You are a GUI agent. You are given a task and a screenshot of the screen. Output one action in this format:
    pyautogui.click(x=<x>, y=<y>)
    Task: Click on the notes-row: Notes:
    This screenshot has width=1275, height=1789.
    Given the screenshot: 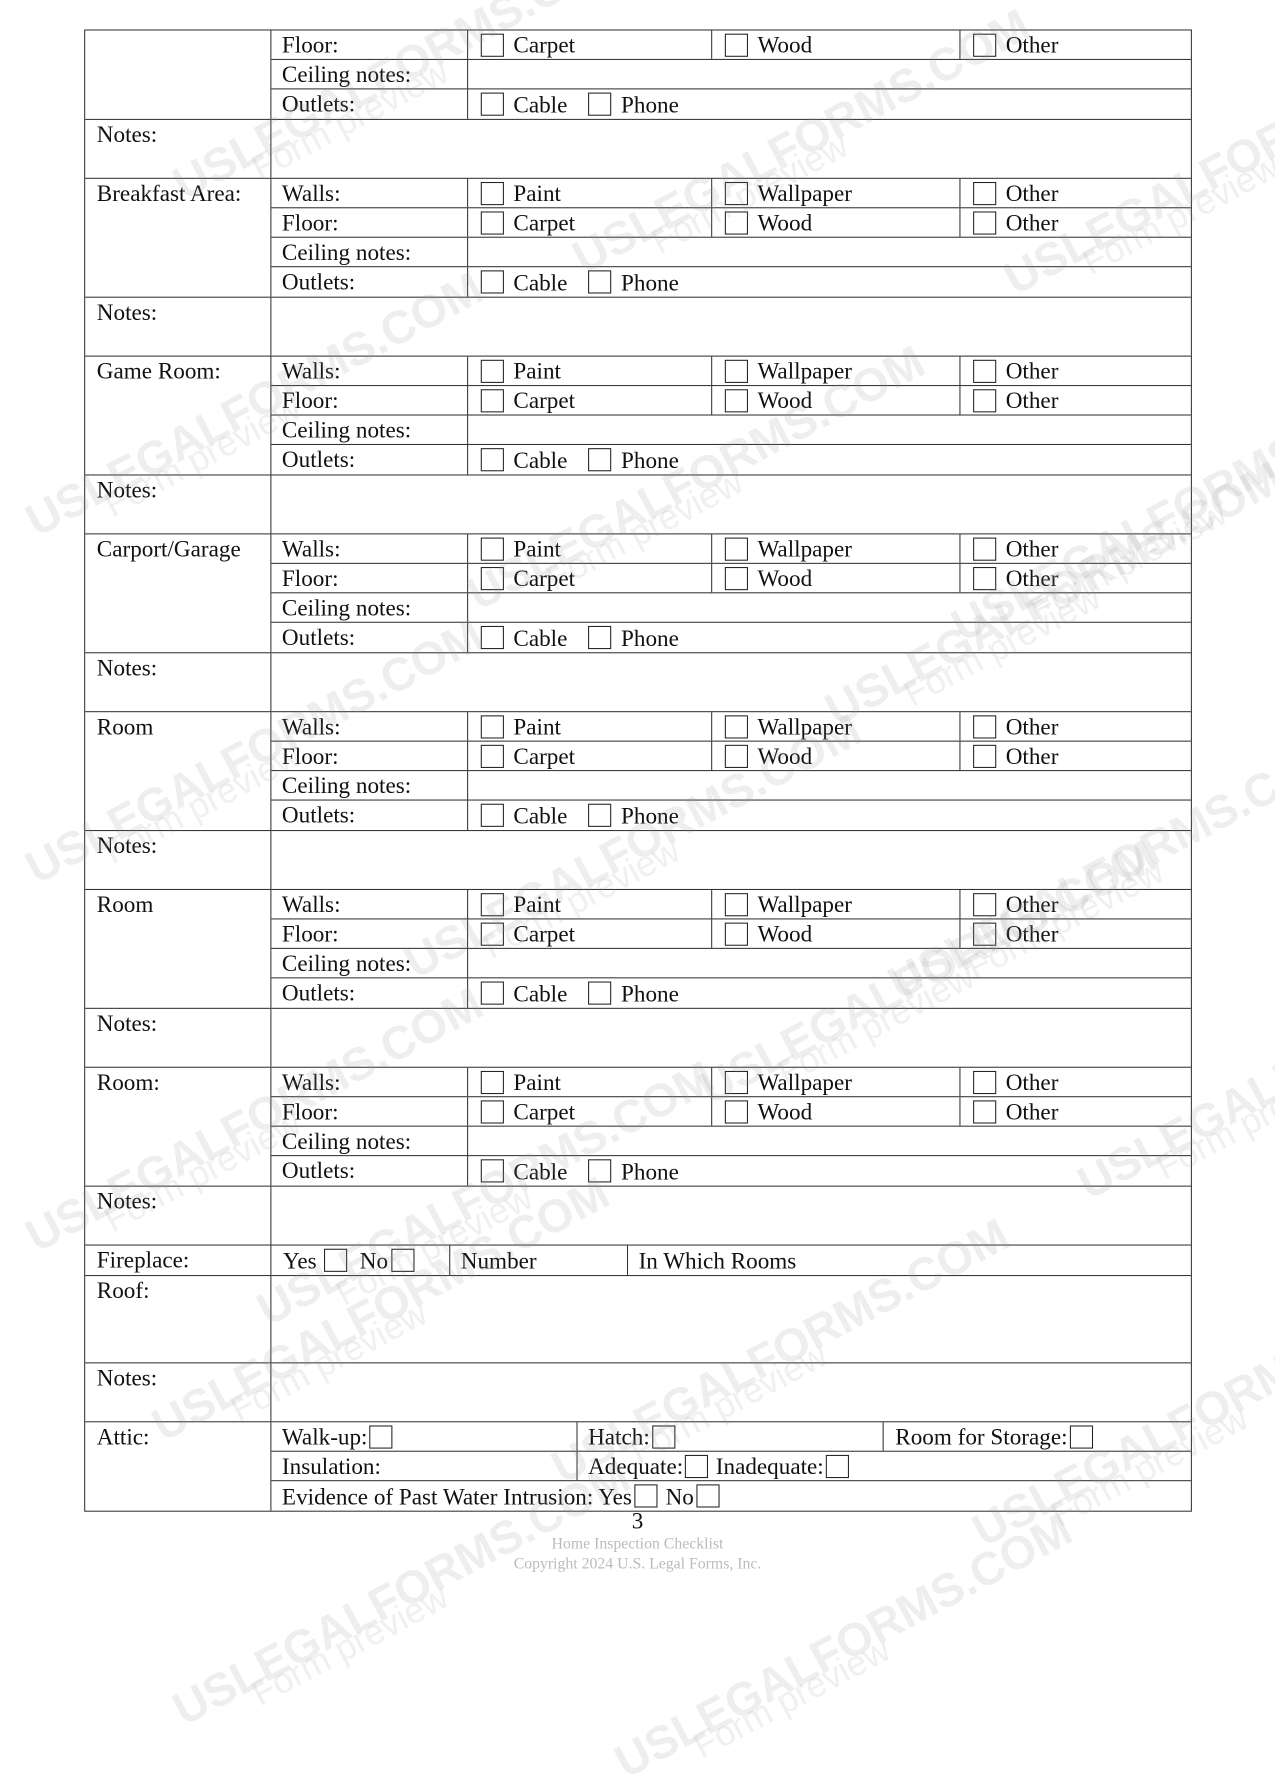 What is the action you would take?
    pyautogui.click(x=638, y=505)
    